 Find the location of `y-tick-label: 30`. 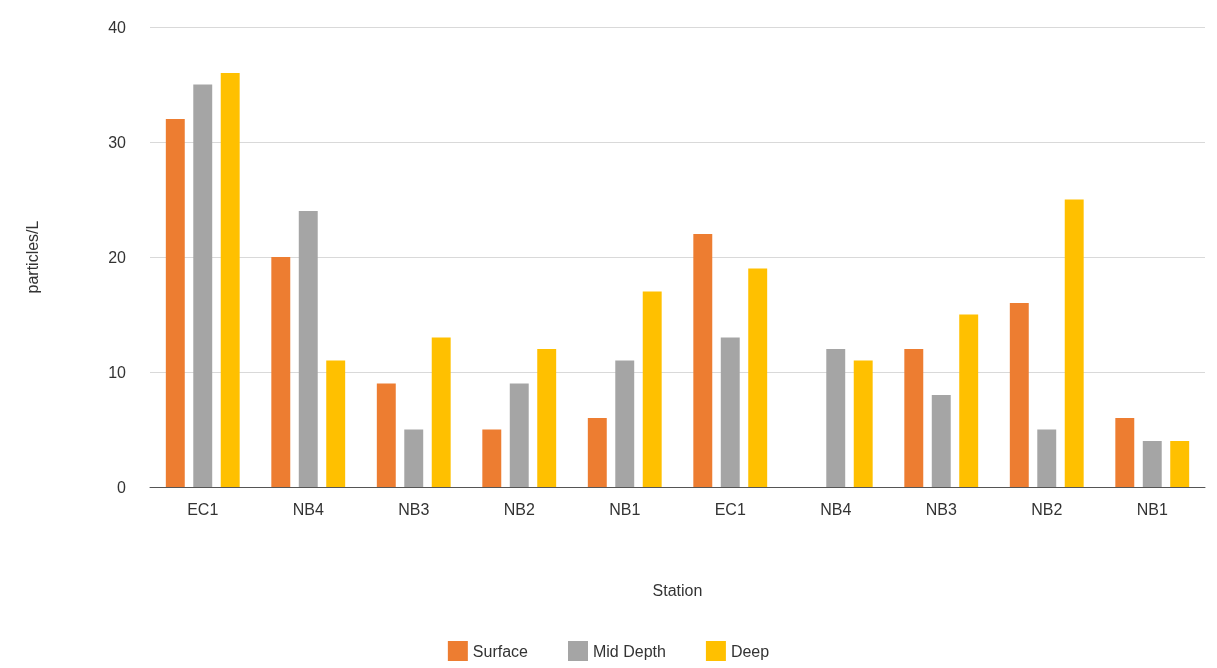

y-tick-label: 30 is located at coordinates (117, 142).